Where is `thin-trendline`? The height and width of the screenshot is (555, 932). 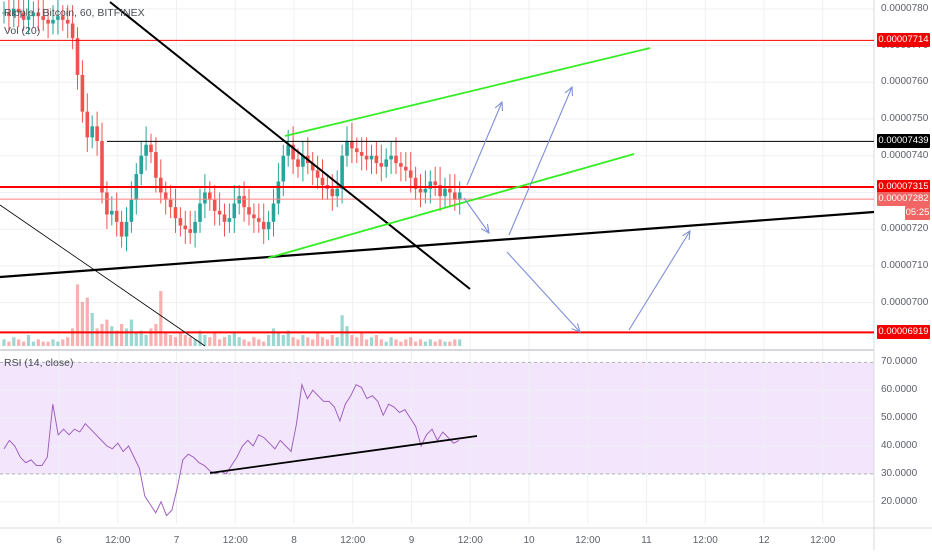 thin-trendline is located at coordinates (103, 275).